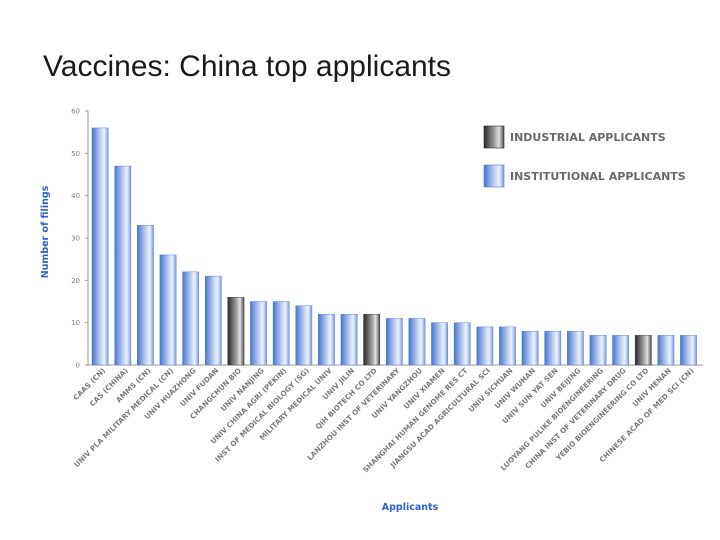 This screenshot has height=540, width=720. What do you see at coordinates (588, 137) in the screenshot?
I see `legend-label: INDUSTRIAL APPLICANTS` at bounding box center [588, 137].